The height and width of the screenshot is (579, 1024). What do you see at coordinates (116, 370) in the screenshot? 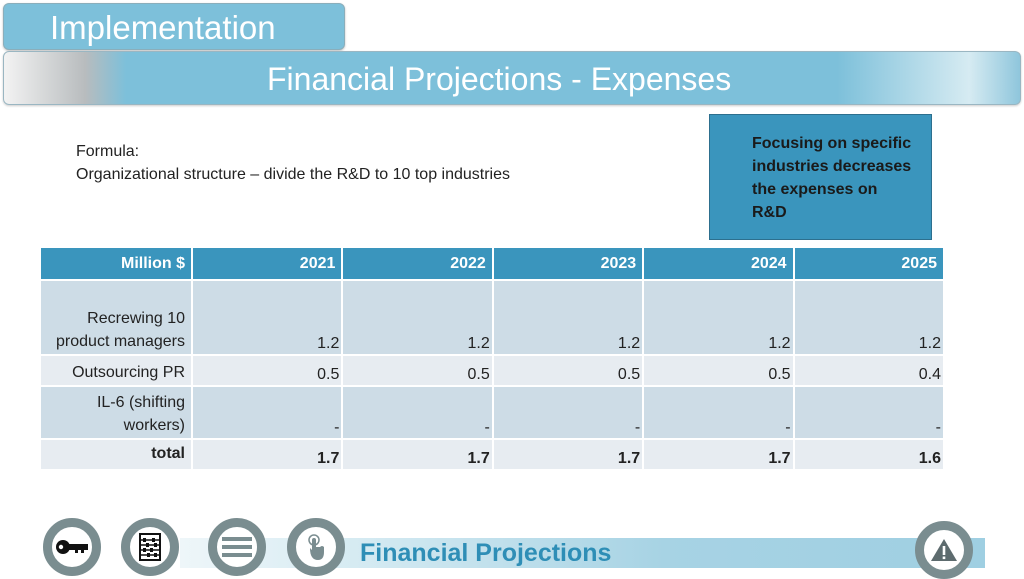
I see `row-label: Outsourcing PR` at bounding box center [116, 370].